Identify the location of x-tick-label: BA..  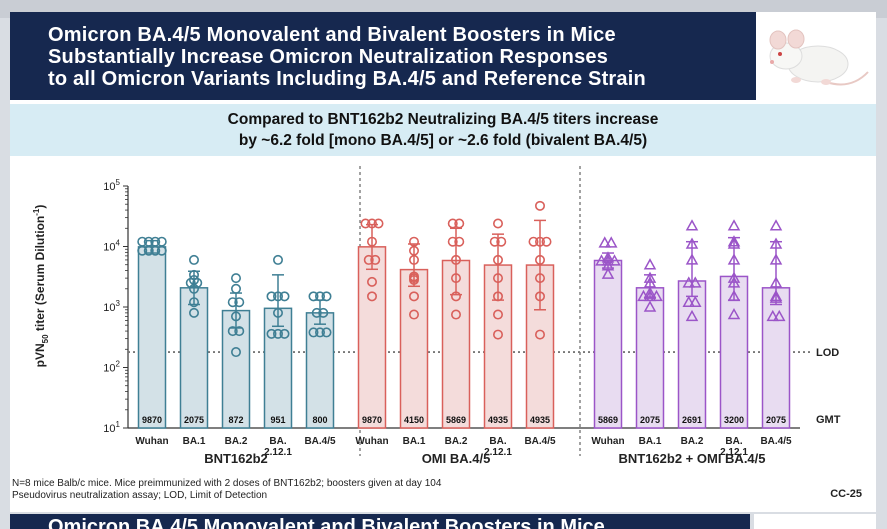
(497, 441).